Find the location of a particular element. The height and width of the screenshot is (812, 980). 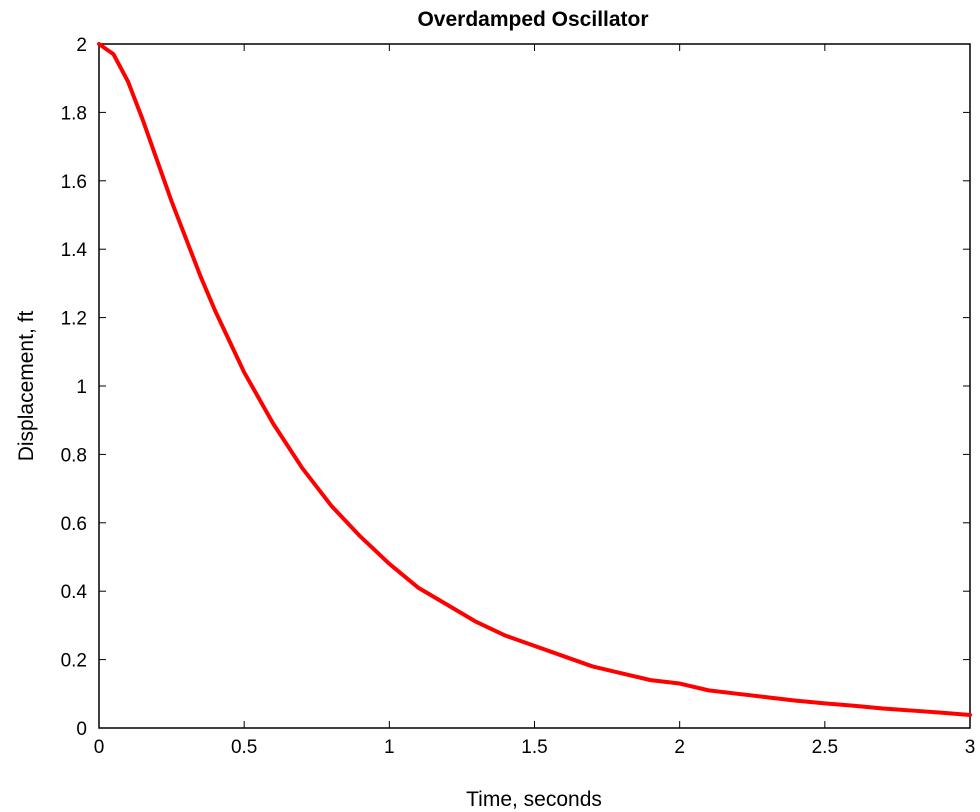

x-axis-label: Time, seconds is located at coordinates (534, 799).